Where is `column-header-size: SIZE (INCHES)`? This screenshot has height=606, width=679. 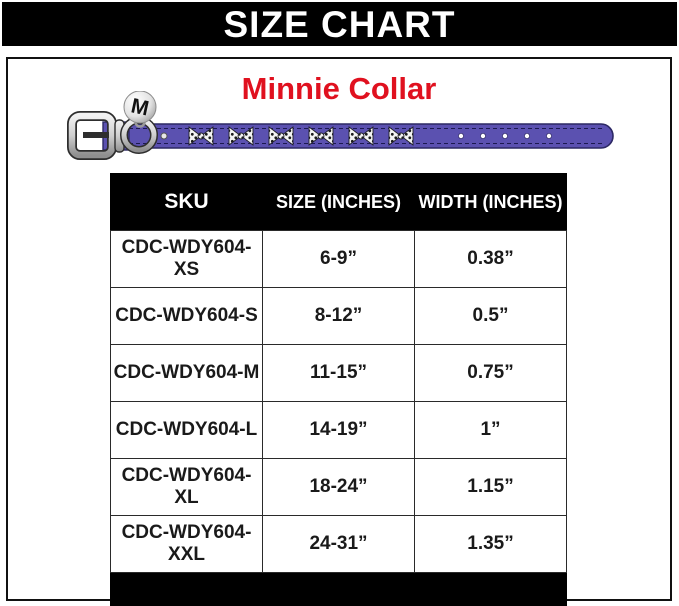 column-header-size: SIZE (INCHES) is located at coordinates (338, 202).